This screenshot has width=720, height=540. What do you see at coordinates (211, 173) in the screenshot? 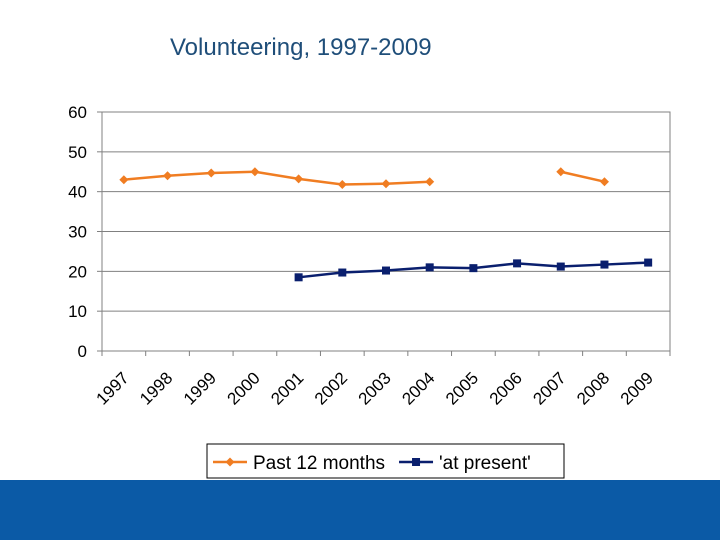
I see `series-0-point-1999` at bounding box center [211, 173].